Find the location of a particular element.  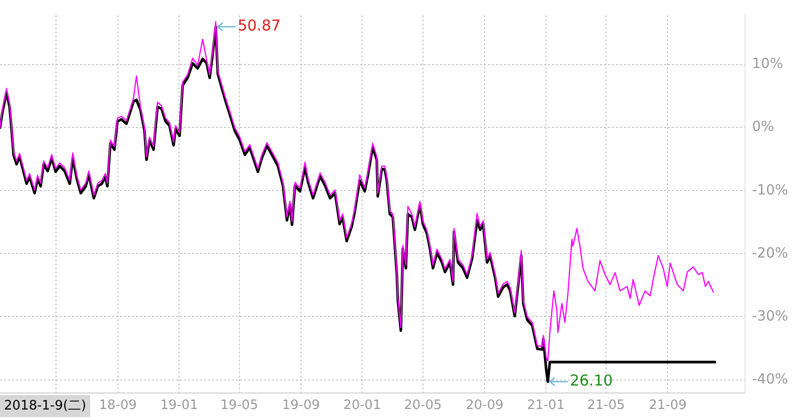

text: 2018-1-9(二) is located at coordinates (45, 406).